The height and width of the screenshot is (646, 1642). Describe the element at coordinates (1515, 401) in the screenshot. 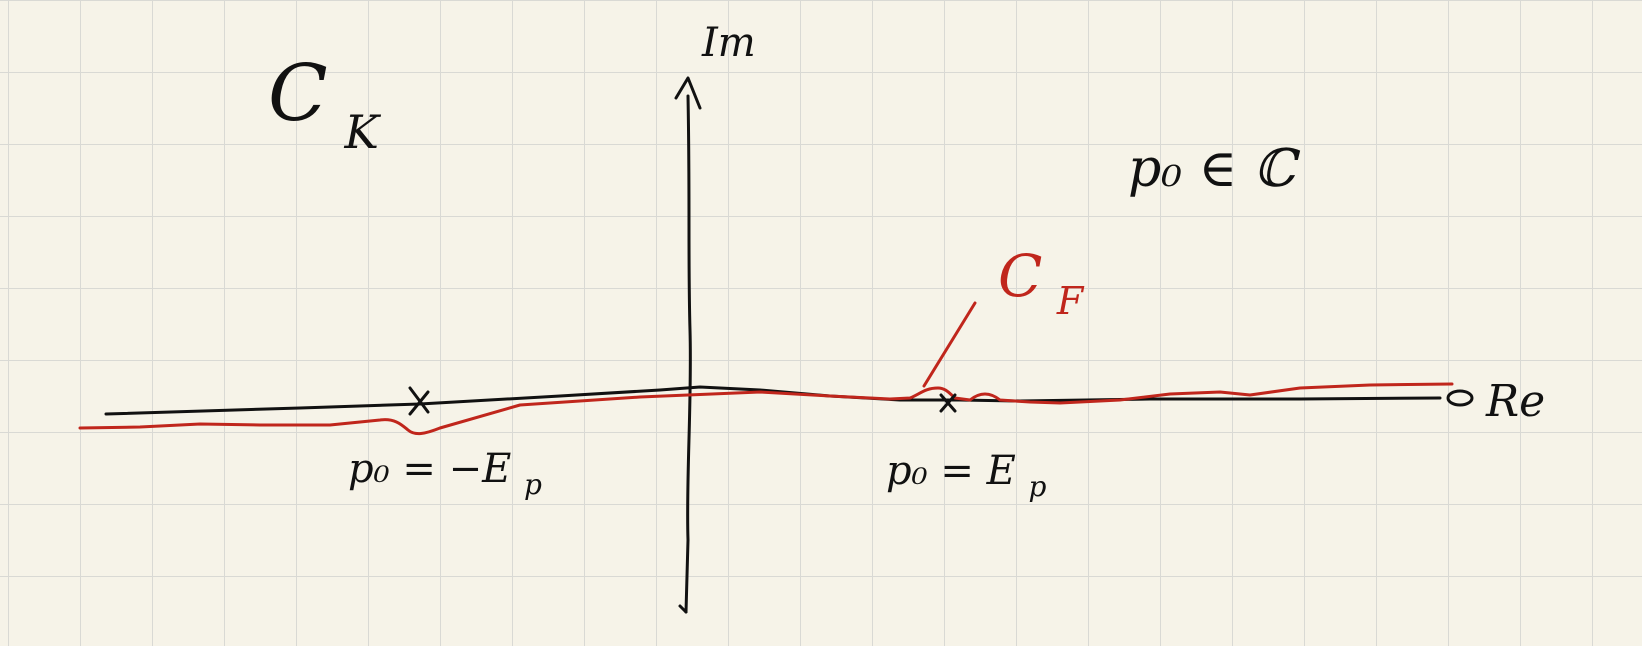

I see `real-axis-label: Re` at that location.